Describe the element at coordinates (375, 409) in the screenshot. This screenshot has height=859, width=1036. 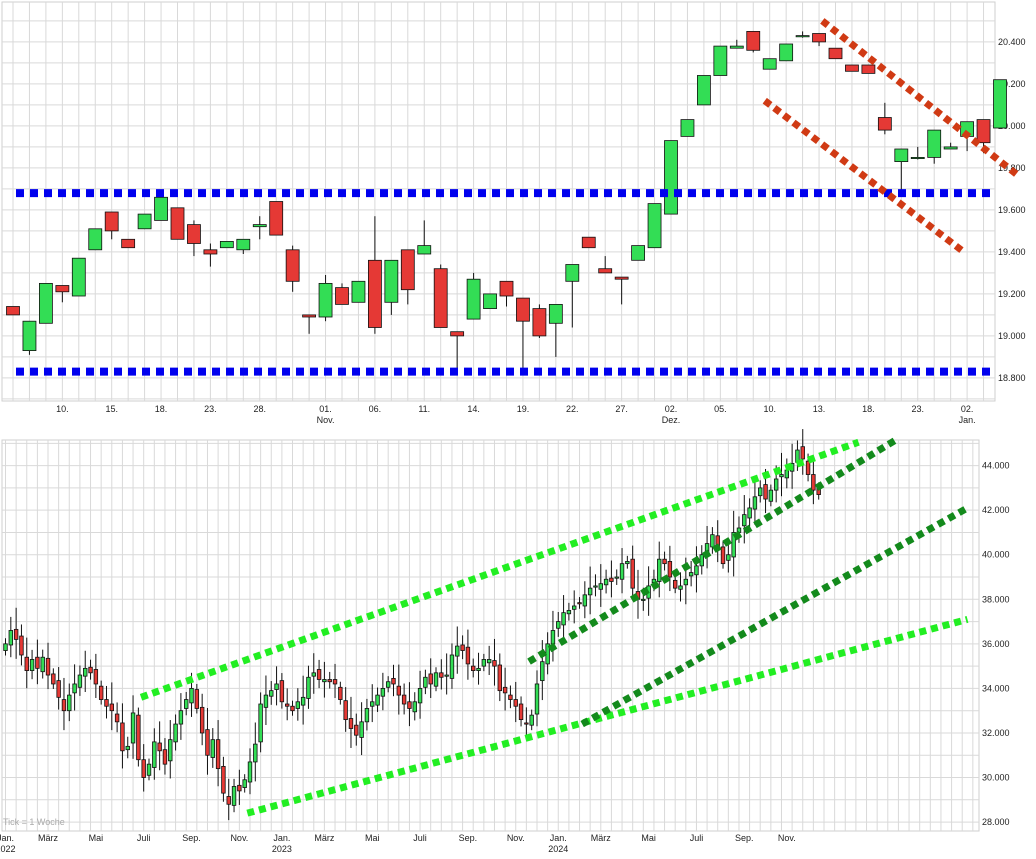
I see `x-tick-label: 06.` at that location.